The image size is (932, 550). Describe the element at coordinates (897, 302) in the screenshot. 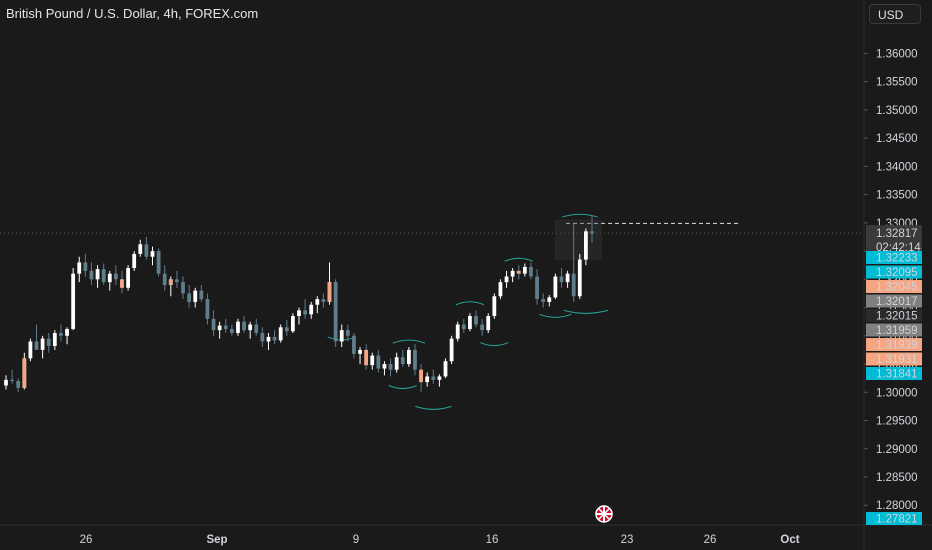

I see `price-label: 1.32017` at that location.